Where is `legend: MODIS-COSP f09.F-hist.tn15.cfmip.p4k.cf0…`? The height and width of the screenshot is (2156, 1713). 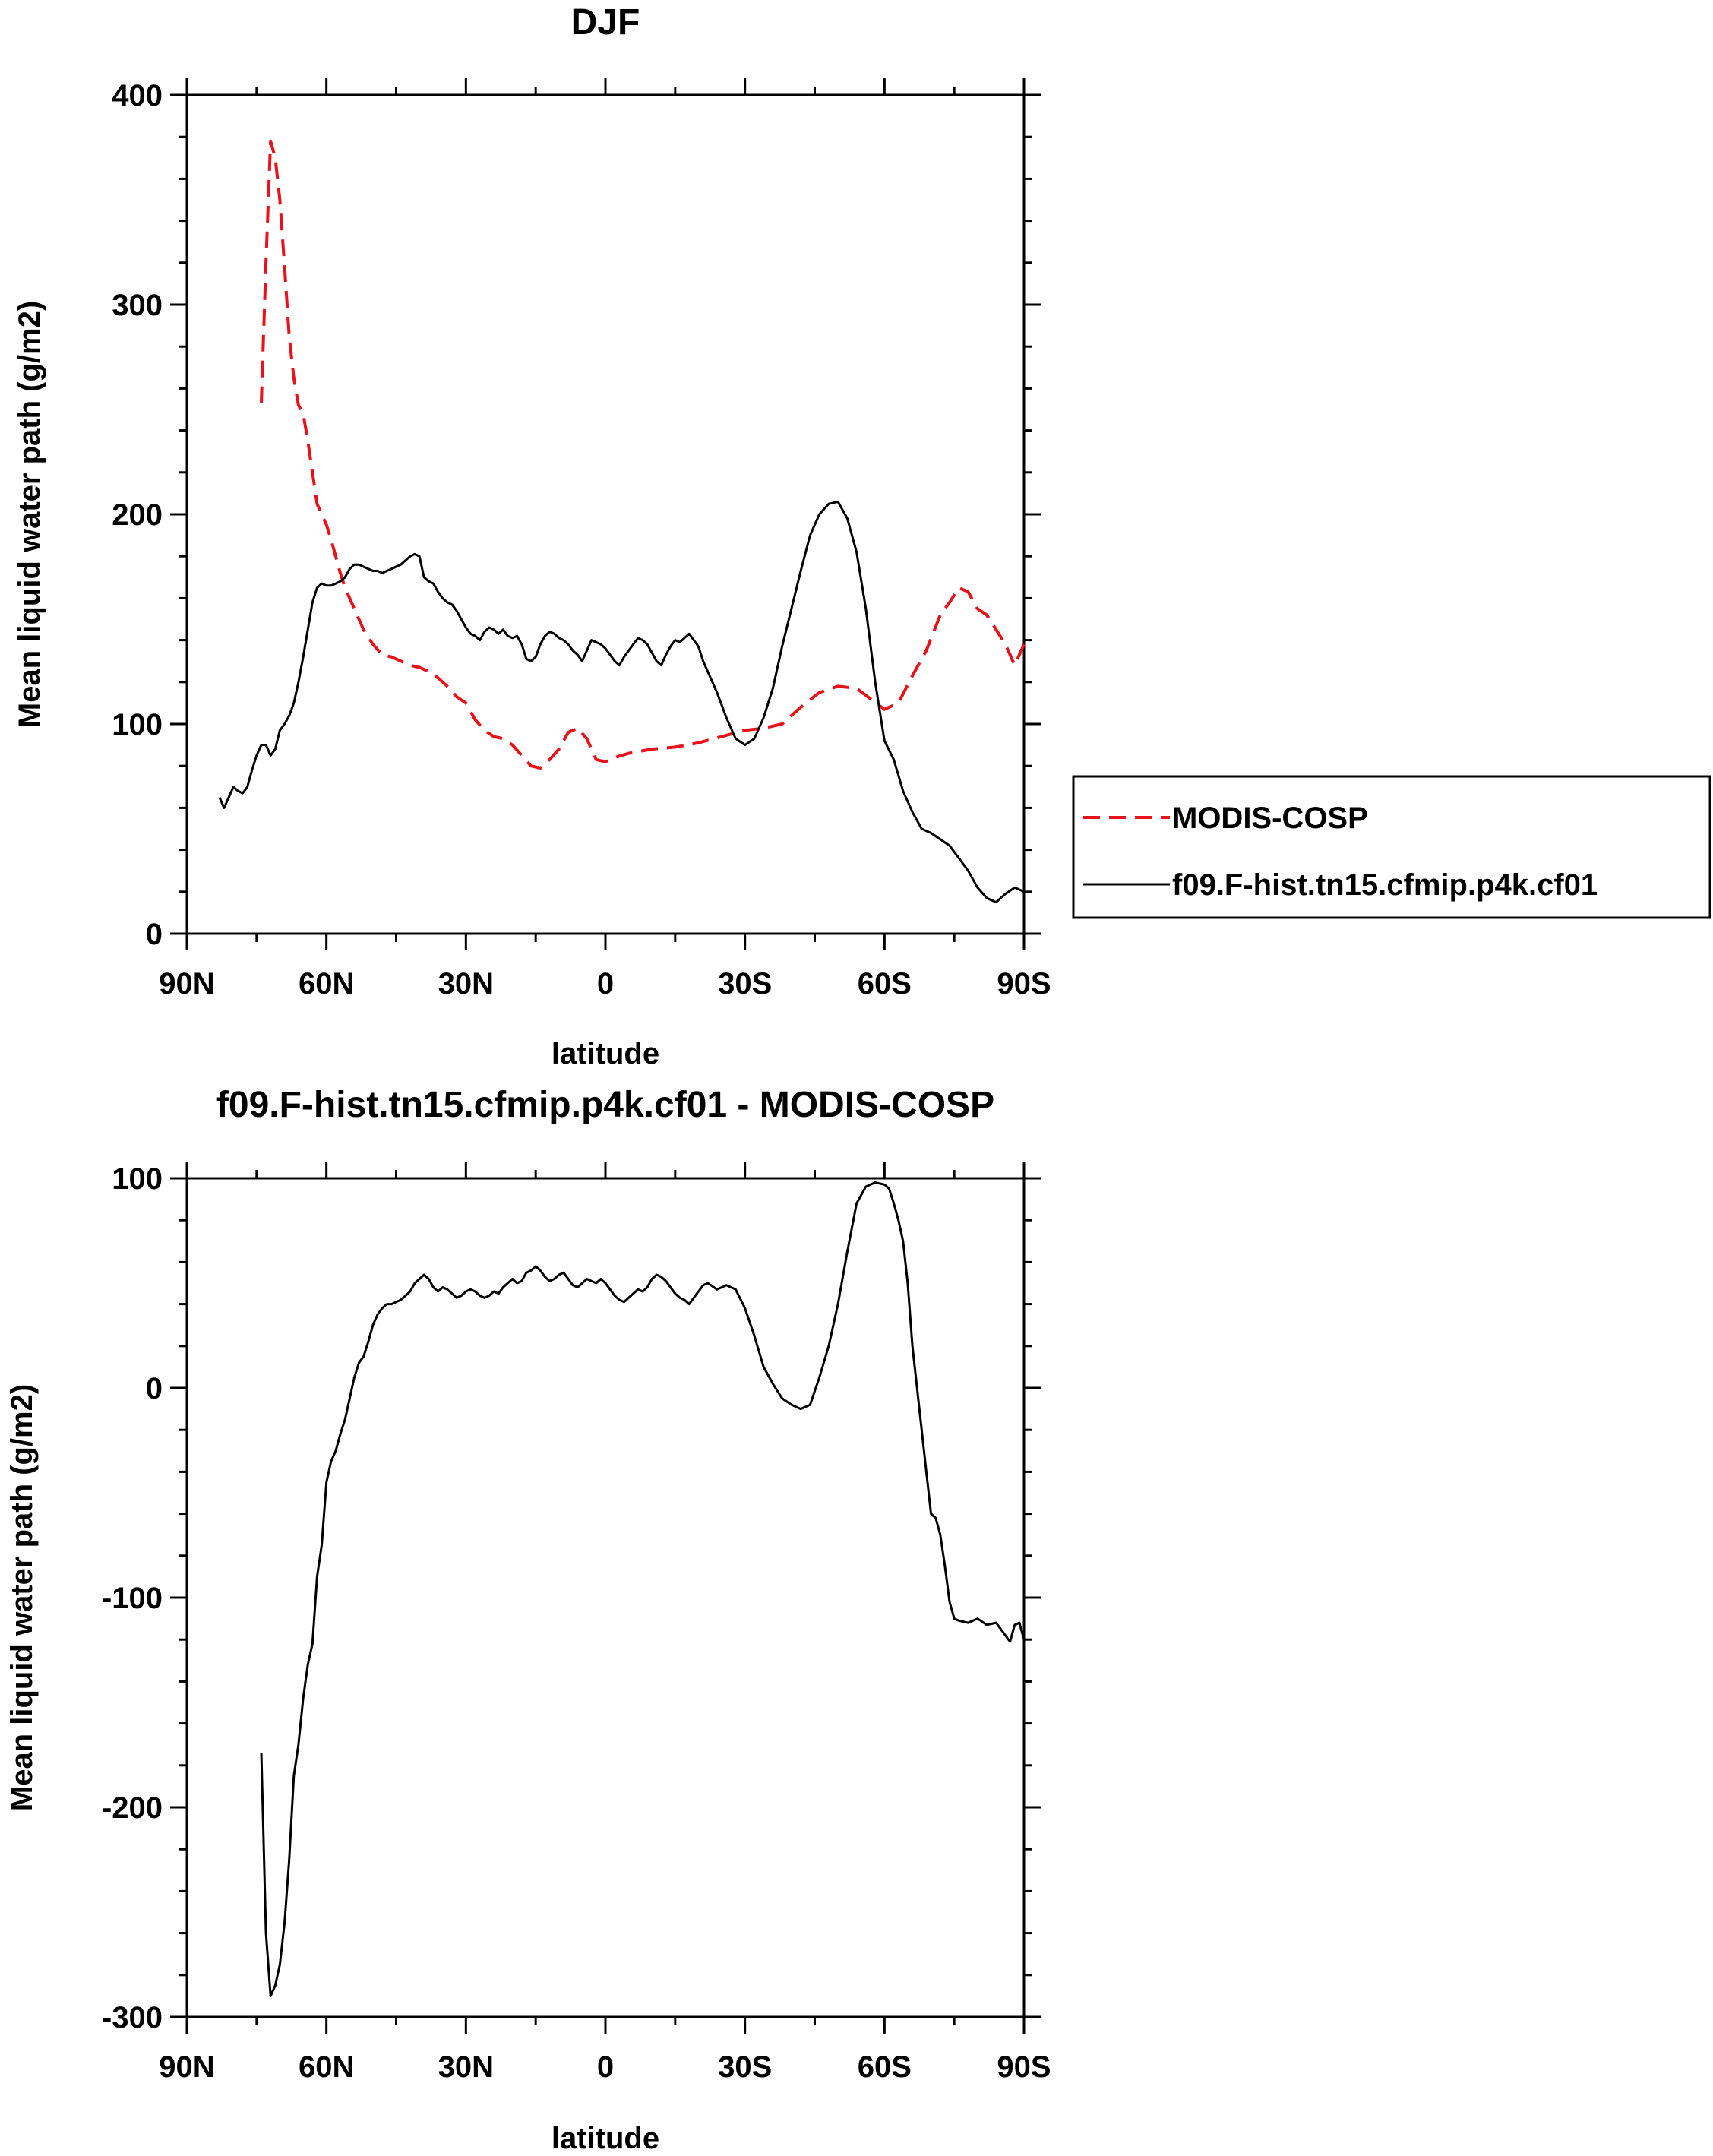 legend: MODIS-COSP f09.F-hist.tn15.cfmip.p4k.cf0… is located at coordinates (1391, 847).